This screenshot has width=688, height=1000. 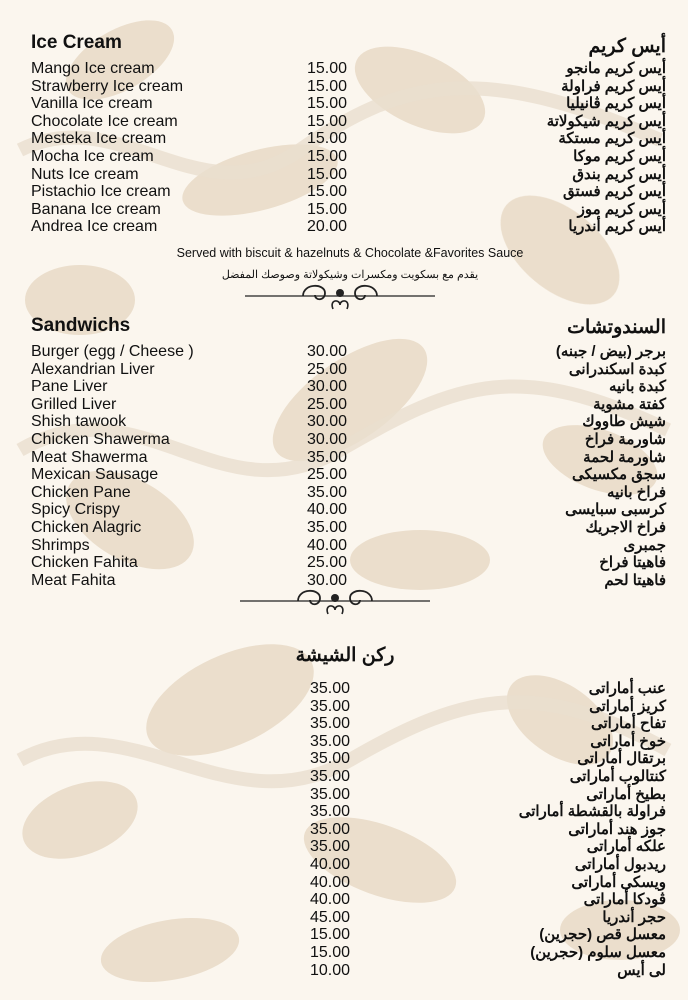 I want to click on item-name-ar: فاهيتا فراخ, so click(x=632, y=563).